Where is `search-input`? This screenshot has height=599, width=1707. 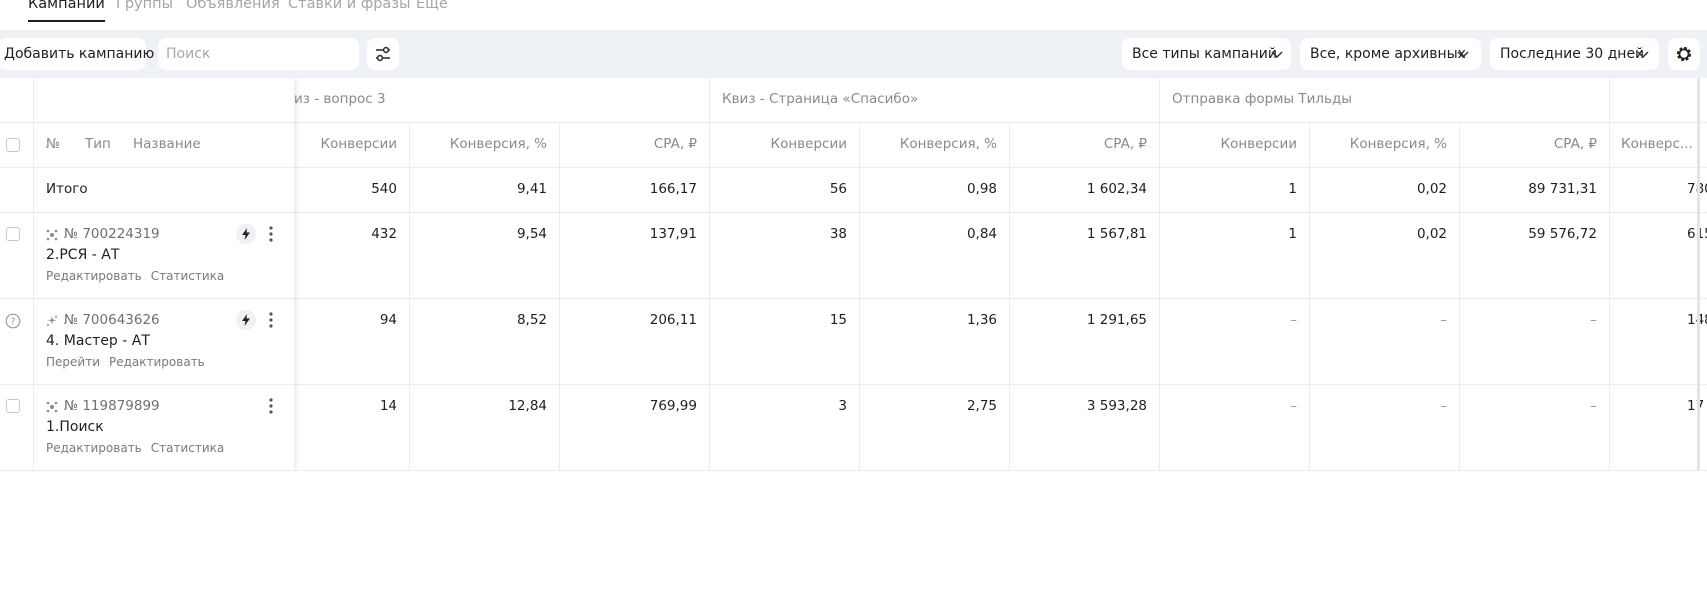
search-input is located at coordinates (258, 54).